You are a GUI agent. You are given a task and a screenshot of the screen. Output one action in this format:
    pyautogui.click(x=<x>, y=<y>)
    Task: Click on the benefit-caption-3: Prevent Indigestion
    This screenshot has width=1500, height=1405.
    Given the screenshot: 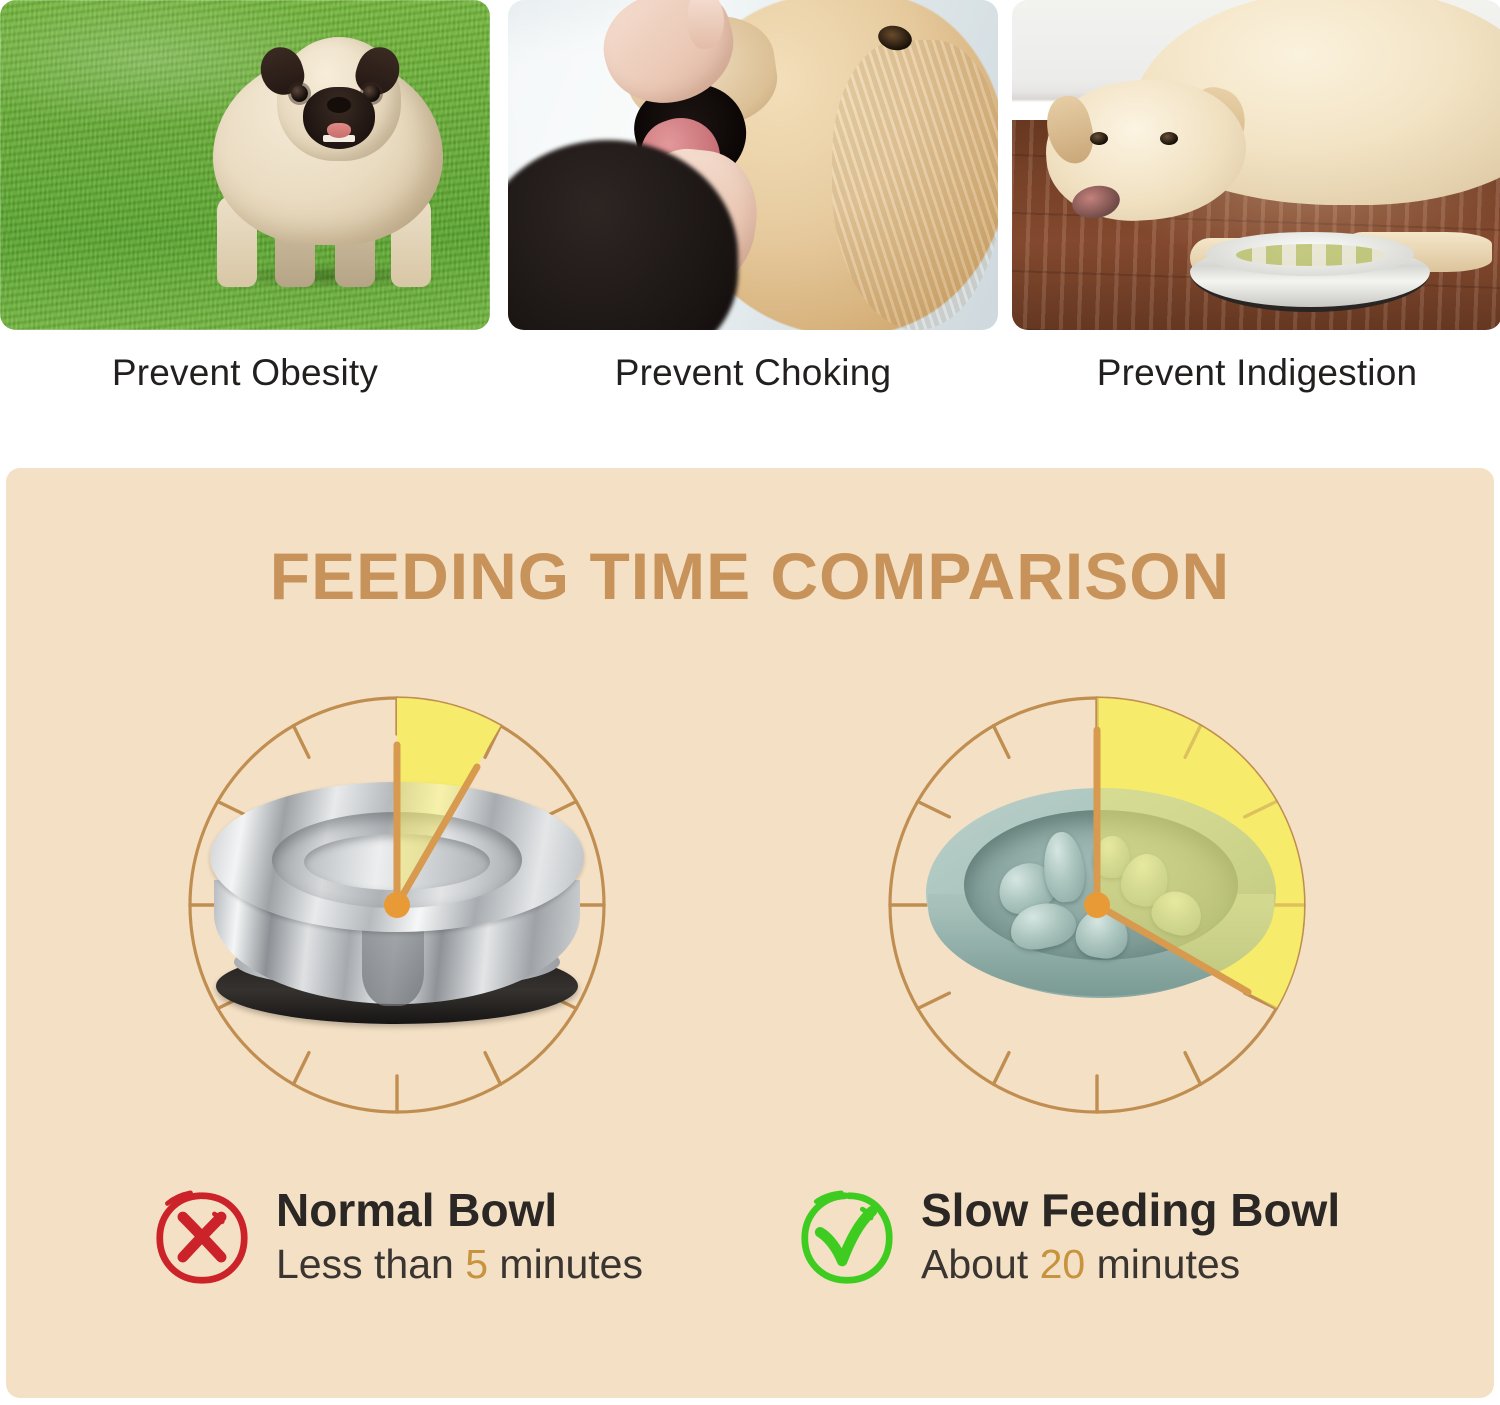 What is the action you would take?
    pyautogui.click(x=1257, y=372)
    